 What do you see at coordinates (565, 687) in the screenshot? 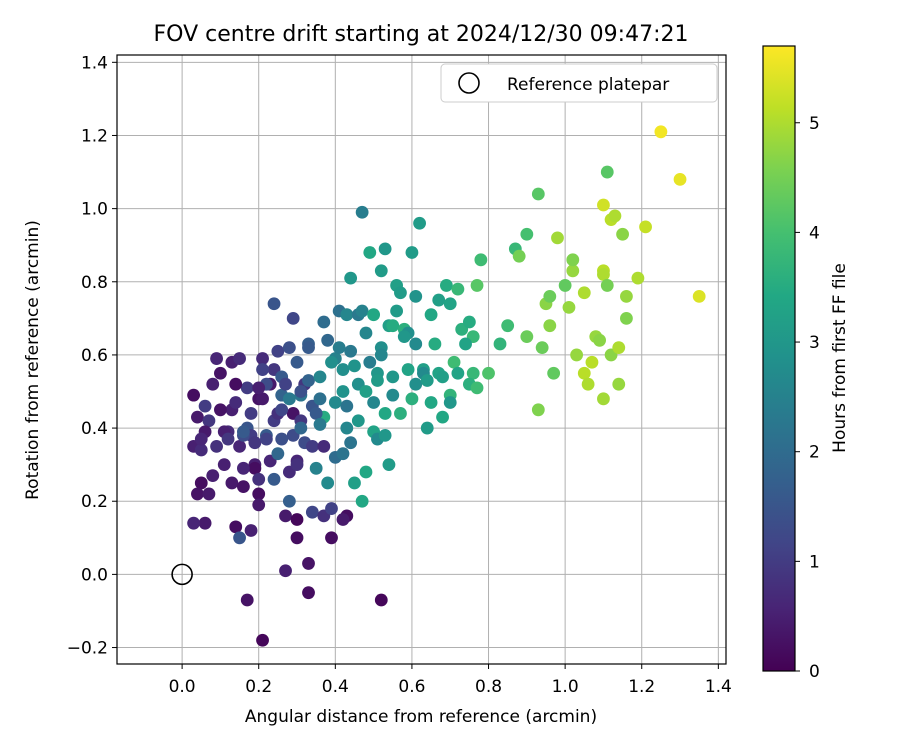
I see `x-tick-label: 1.0` at bounding box center [565, 687].